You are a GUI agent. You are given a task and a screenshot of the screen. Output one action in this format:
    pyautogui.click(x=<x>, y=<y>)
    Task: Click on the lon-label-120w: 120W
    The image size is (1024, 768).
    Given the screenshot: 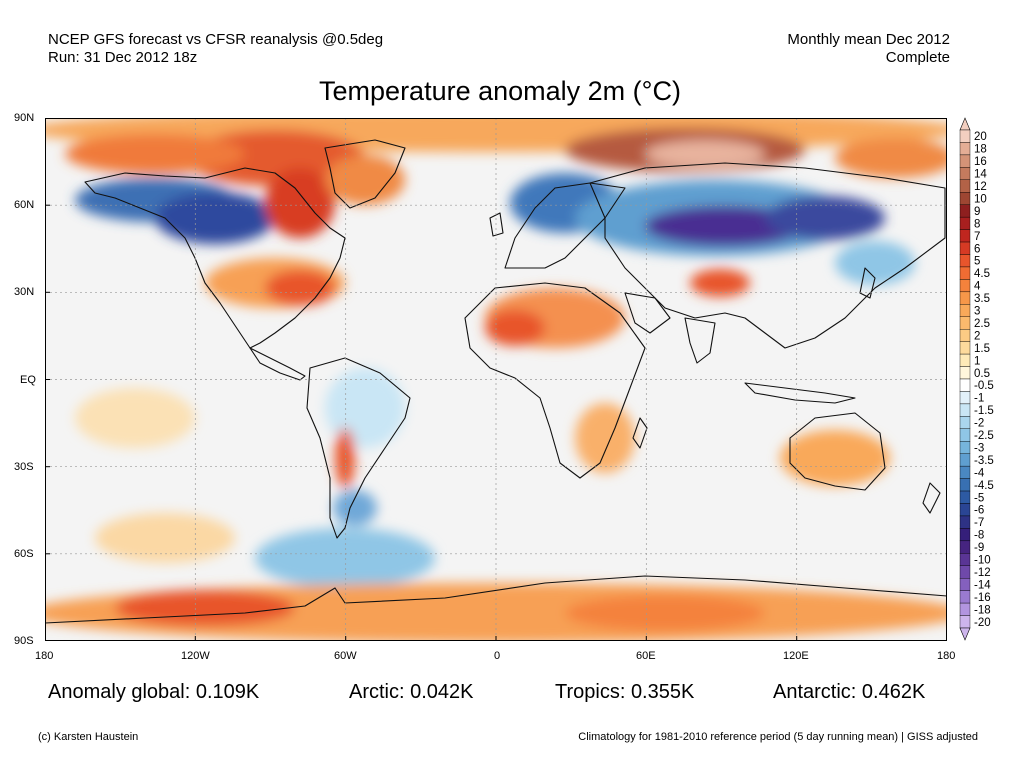 What is the action you would take?
    pyautogui.click(x=195, y=656)
    